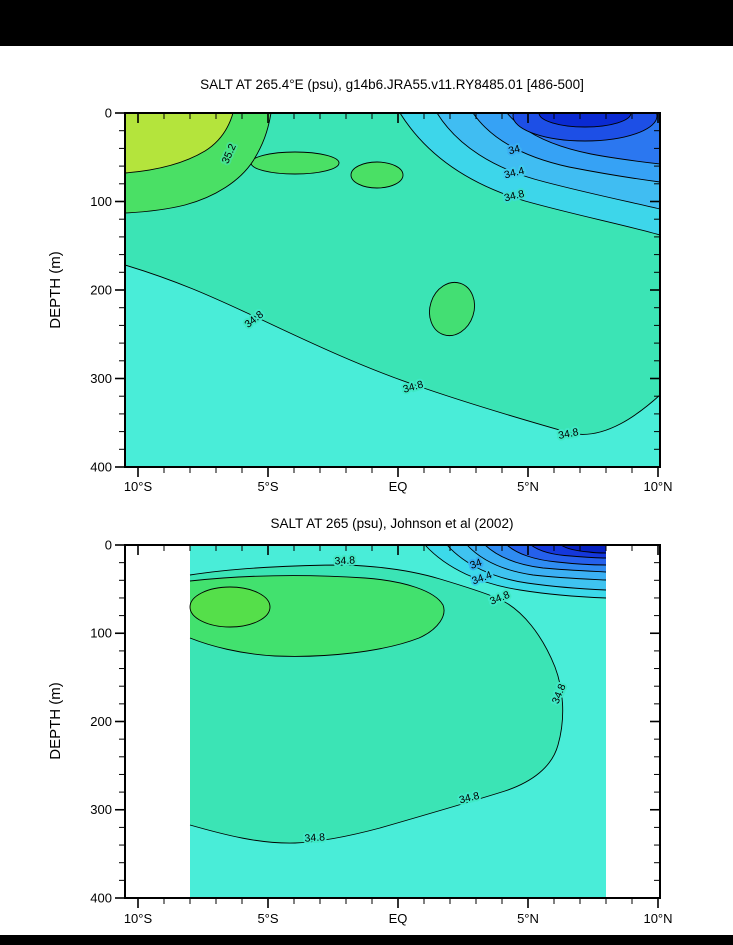 The height and width of the screenshot is (945, 733). What do you see at coordinates (366, 940) in the screenshot?
I see `bottom-black-bar` at bounding box center [366, 940].